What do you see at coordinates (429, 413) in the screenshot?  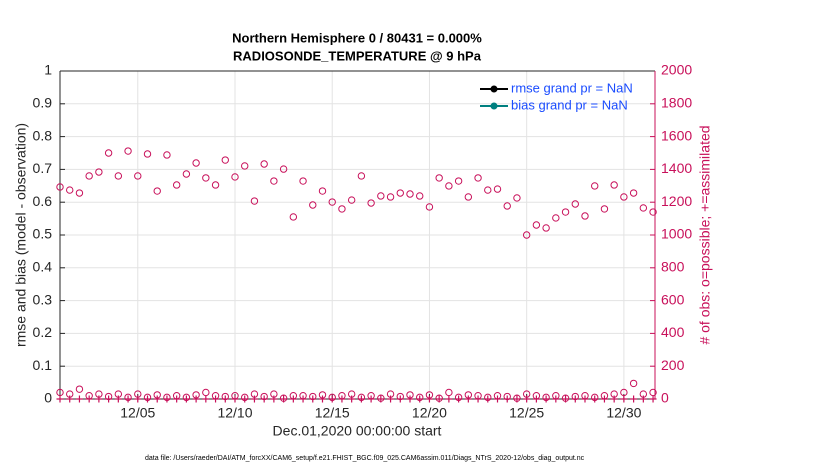 I see `x-tick-label: 12/20` at bounding box center [429, 413].